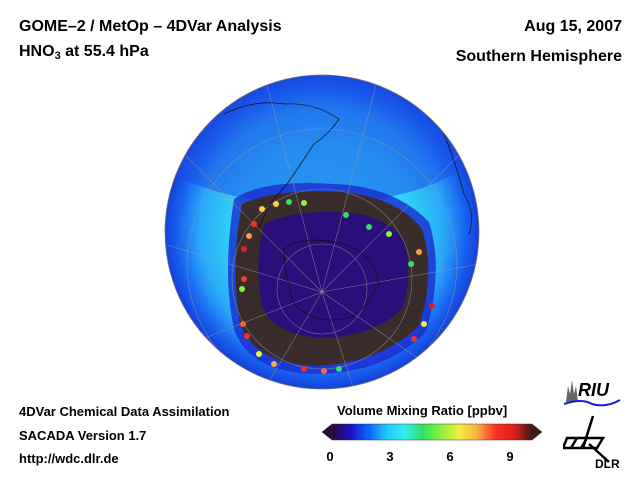 The height and width of the screenshot is (480, 640). What do you see at coordinates (37, 51) in the screenshot?
I see `species-label: HNO` at bounding box center [37, 51].